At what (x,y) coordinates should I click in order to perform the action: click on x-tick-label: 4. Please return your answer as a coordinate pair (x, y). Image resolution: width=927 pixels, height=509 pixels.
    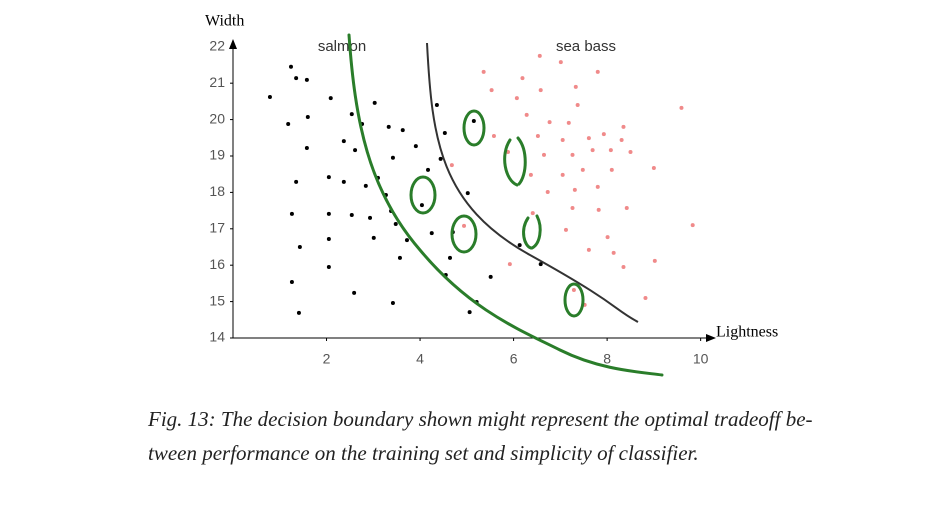
    Looking at the image, I should click on (420, 359).